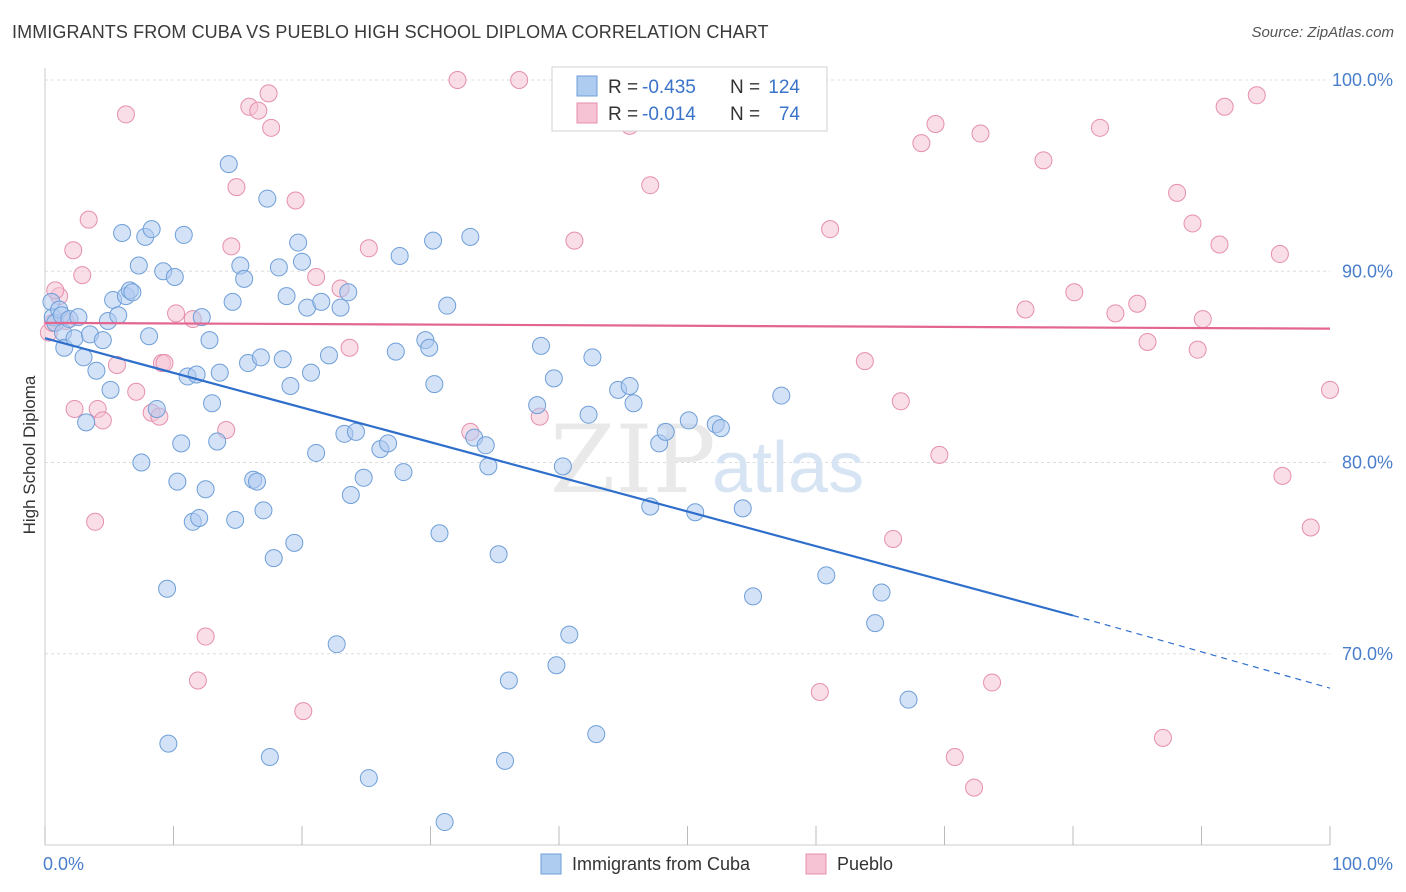  I want to click on x-tick-label: 100.0%, so click(1362, 864).